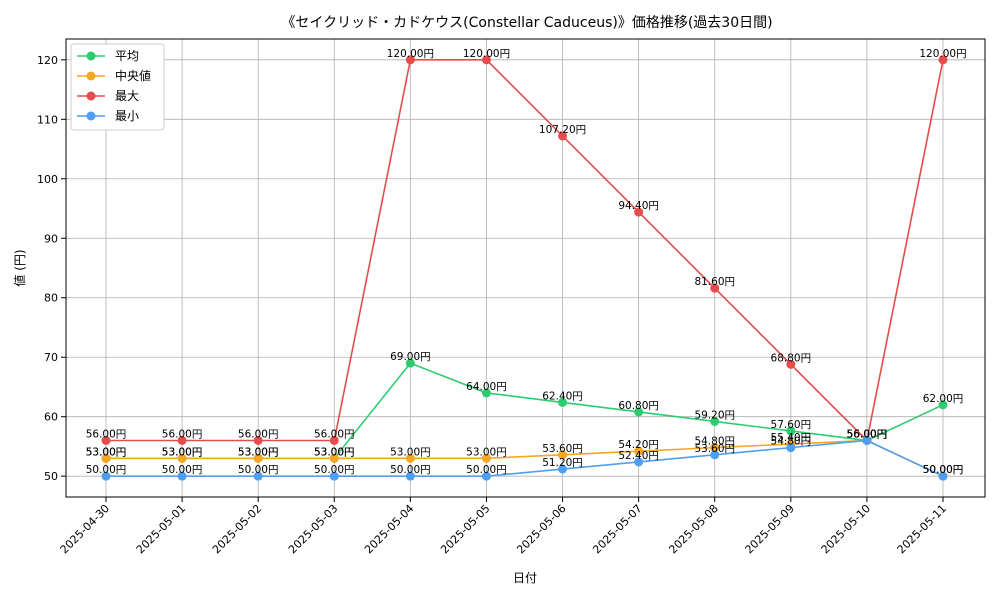  Describe the element at coordinates (846, 529) in the screenshot. I see `x-tick-label: 2025-05-10` at that location.